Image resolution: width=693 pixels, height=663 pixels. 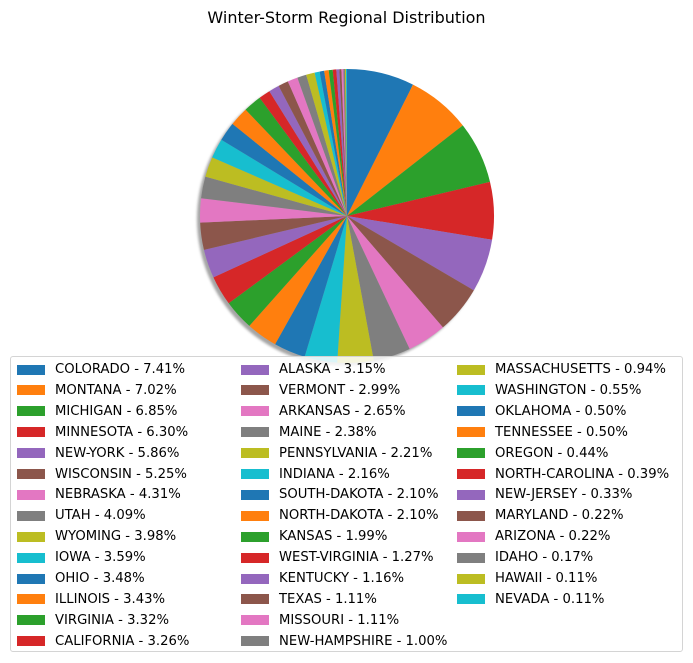 I want to click on legend-item-nebraska: NEBRASKA - 4.31%, so click(x=99, y=494).